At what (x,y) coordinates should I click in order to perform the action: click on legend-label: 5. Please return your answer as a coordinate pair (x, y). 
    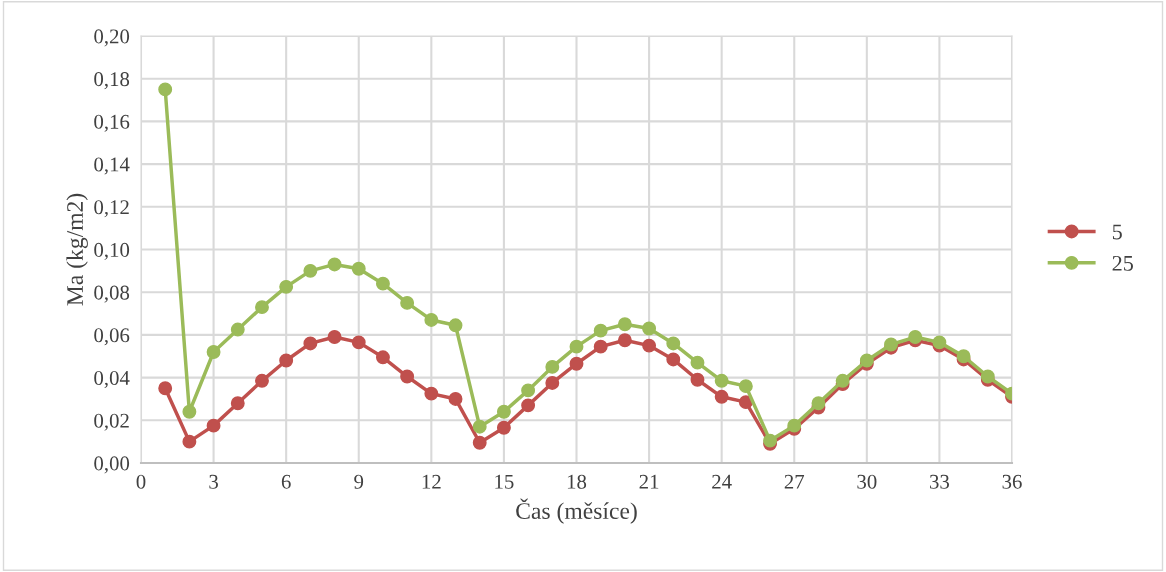
    Looking at the image, I should click on (1117, 232).